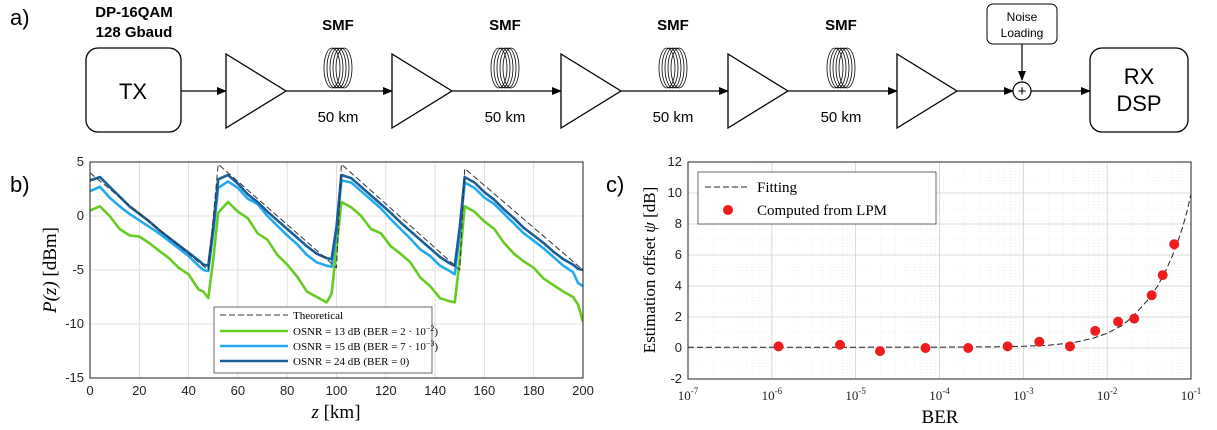 This screenshot has height=430, width=1217. Describe the element at coordinates (50, 297) in the screenshot. I see `chart-b-y-axis-variable: P(z)` at that location.